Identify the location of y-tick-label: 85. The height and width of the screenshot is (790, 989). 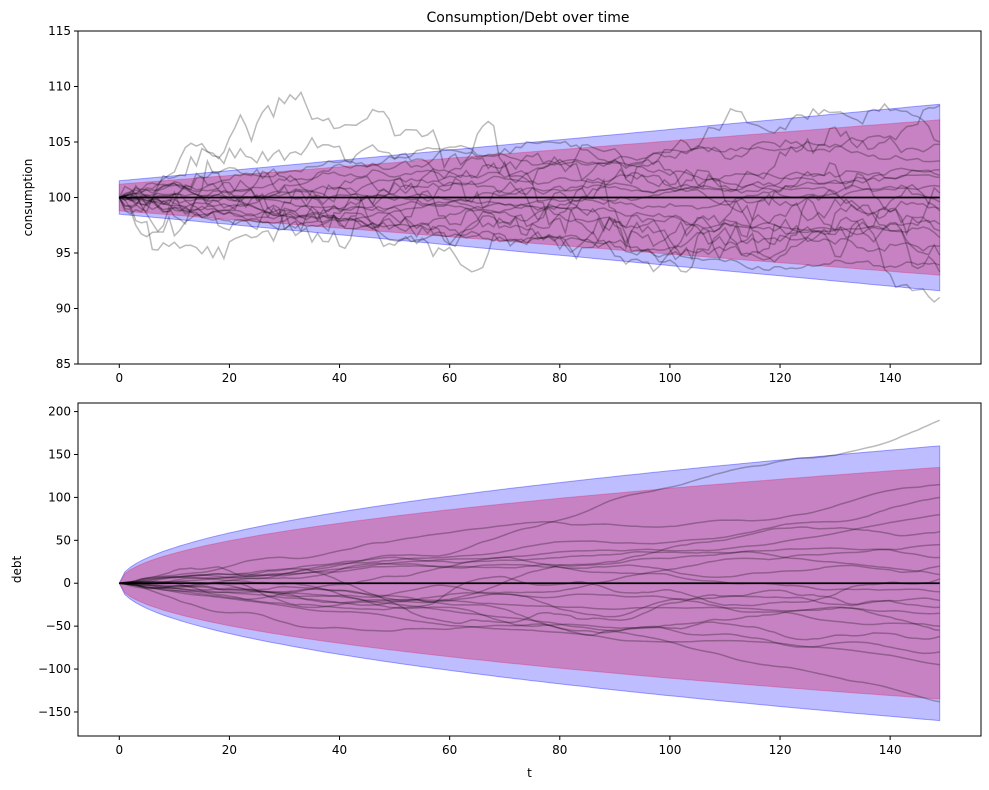
(63, 364).